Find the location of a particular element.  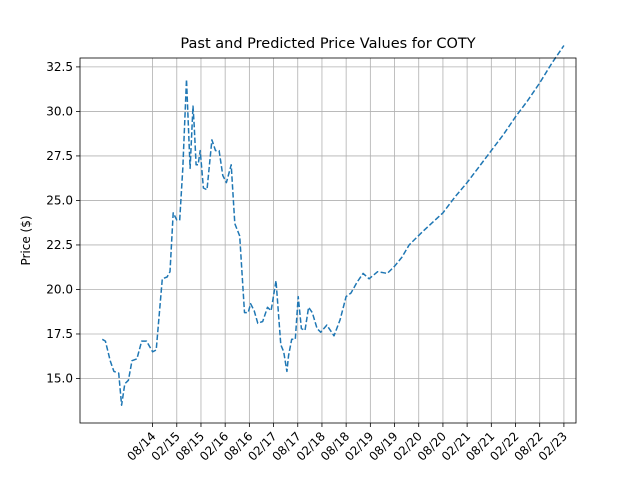

y-axis-label: Price ($) is located at coordinates (26, 240).